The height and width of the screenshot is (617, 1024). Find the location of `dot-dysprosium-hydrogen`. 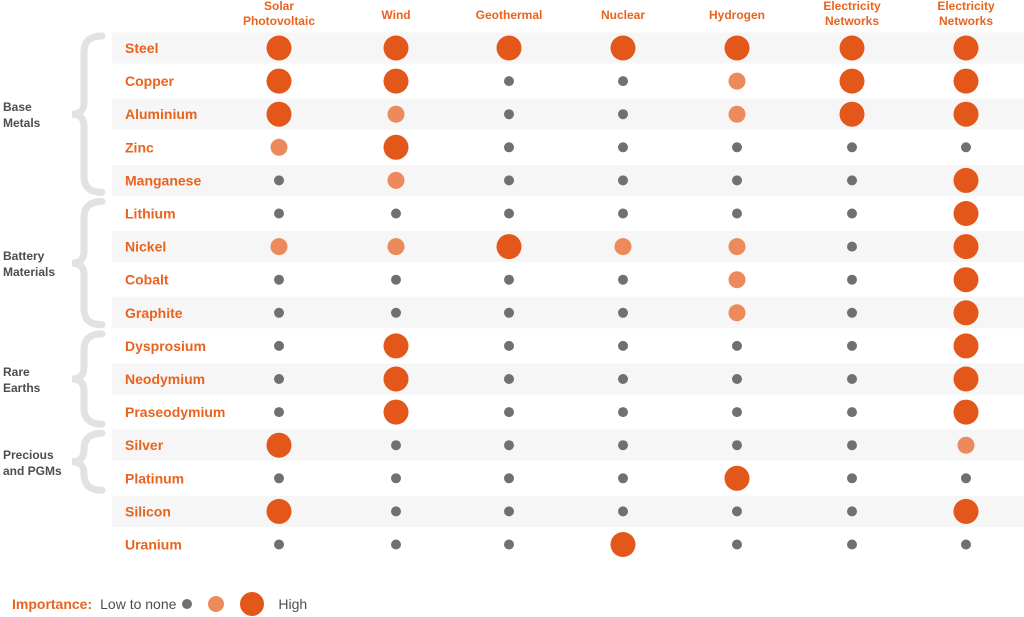

dot-dysprosium-hydrogen is located at coordinates (737, 345).